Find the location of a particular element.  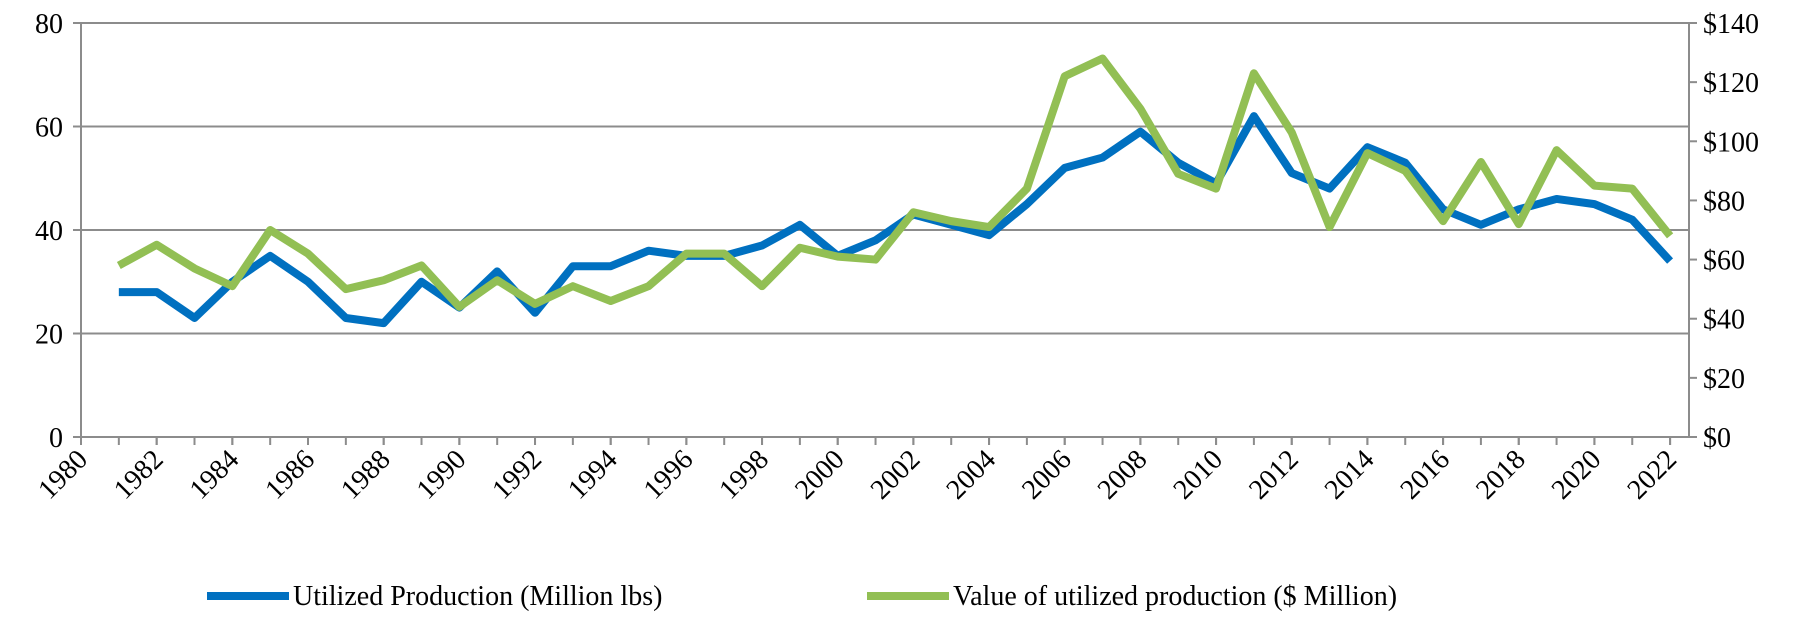

y2-tick-label: $80 is located at coordinates (1724, 201).